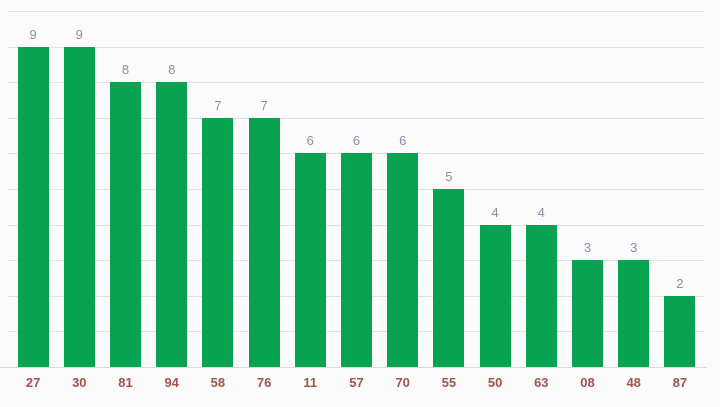  Describe the element at coordinates (449, 176) in the screenshot. I see `bar-value-label: 5` at that location.